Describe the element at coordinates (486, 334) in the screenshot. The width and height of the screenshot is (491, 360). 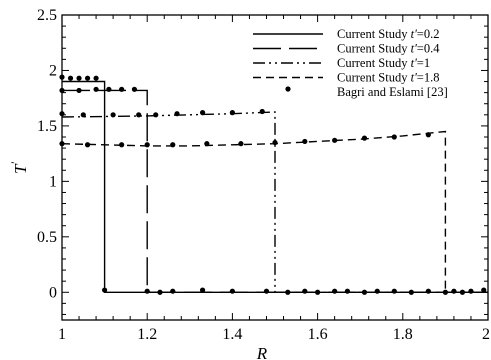
I see `x-tick-label: 2` at that location.